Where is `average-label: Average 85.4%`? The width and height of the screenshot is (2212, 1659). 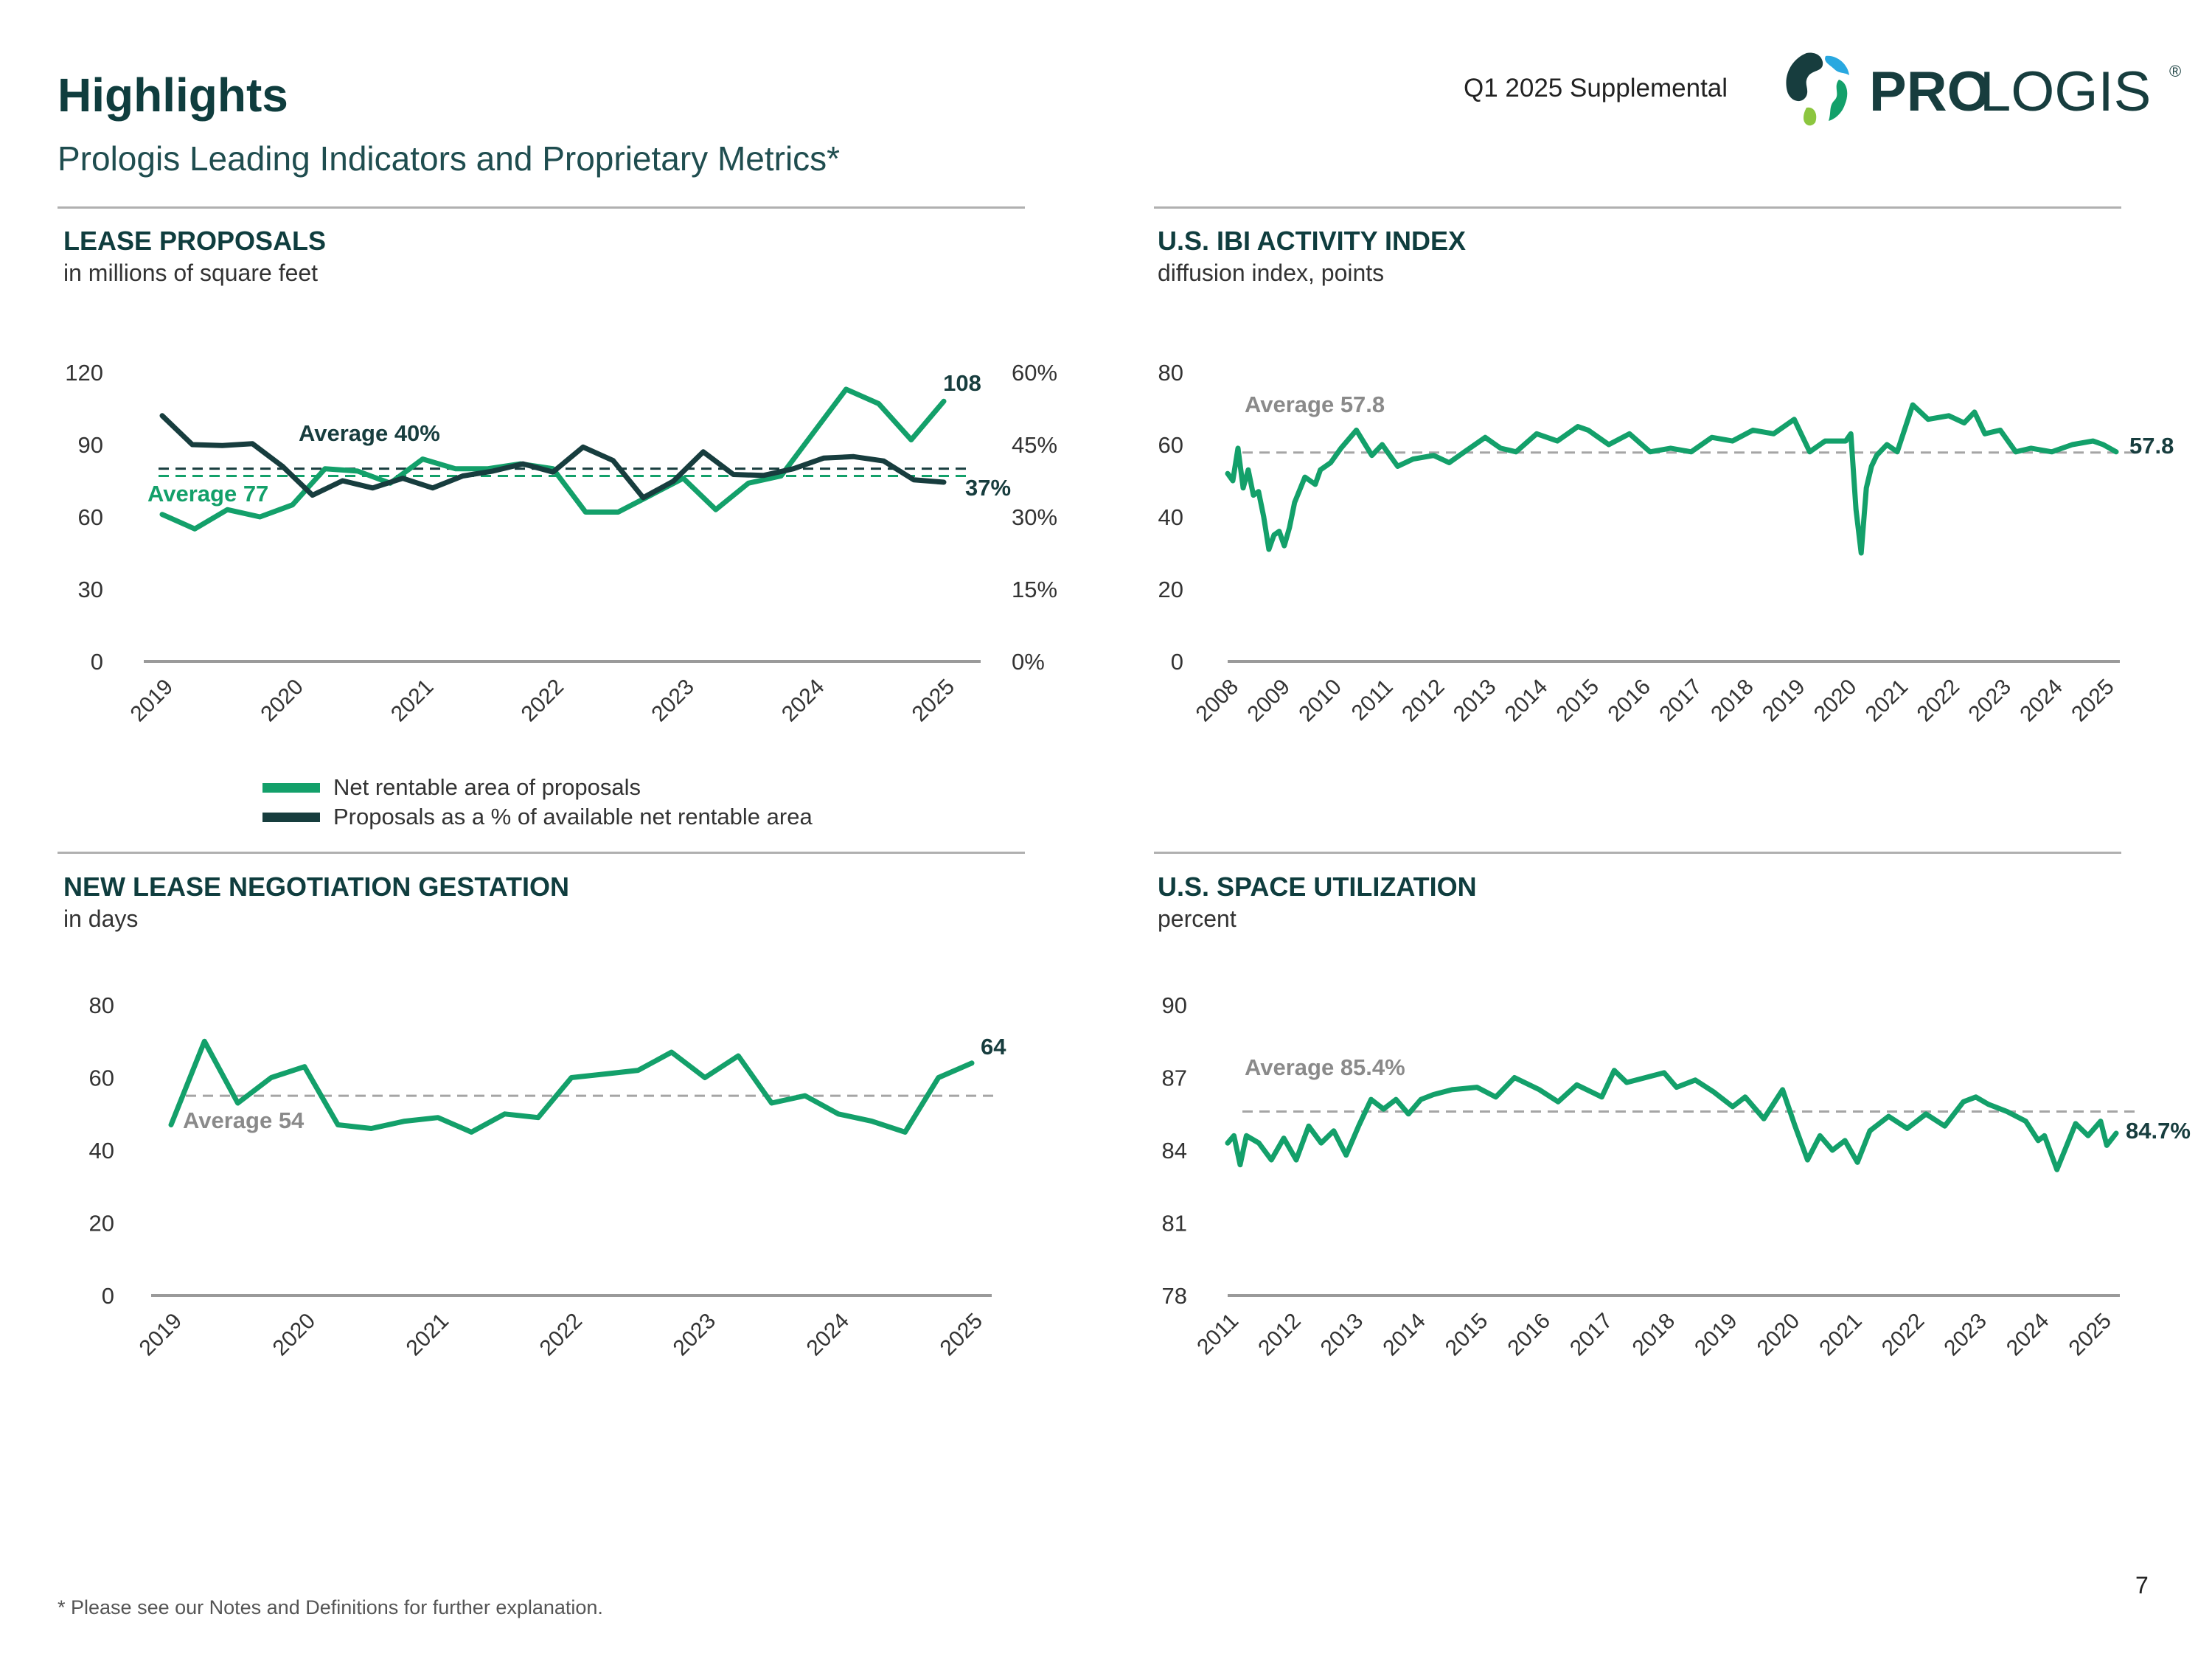
average-label: Average 85.4% is located at coordinates (1325, 1067).